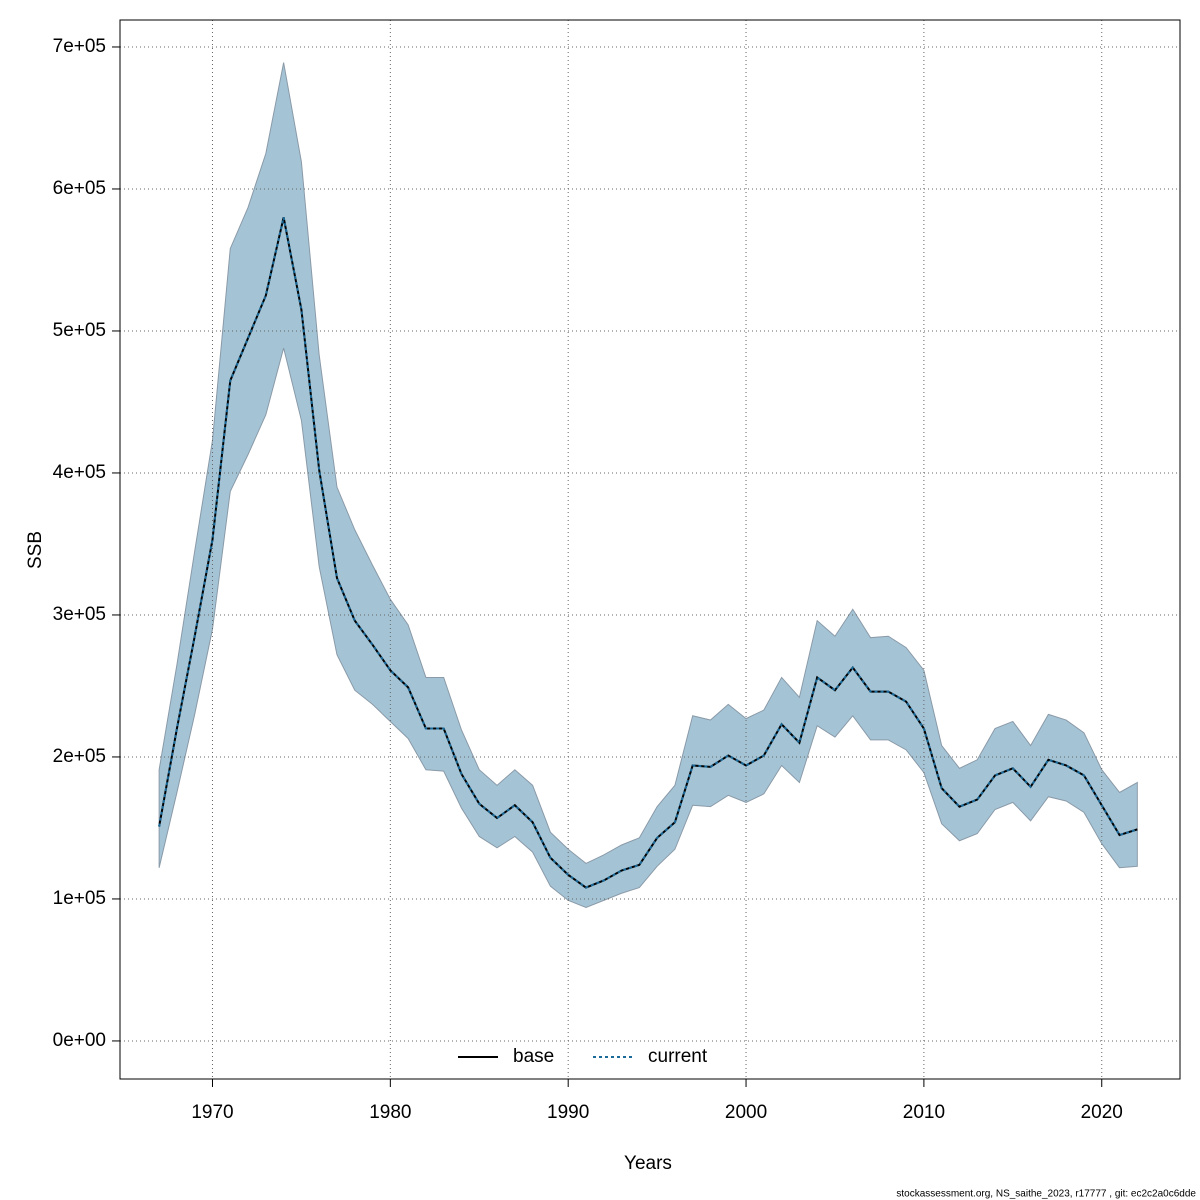 Image resolution: width=1200 pixels, height=1200 pixels. What do you see at coordinates (533, 1056) in the screenshot?
I see `legend-label: base` at bounding box center [533, 1056].